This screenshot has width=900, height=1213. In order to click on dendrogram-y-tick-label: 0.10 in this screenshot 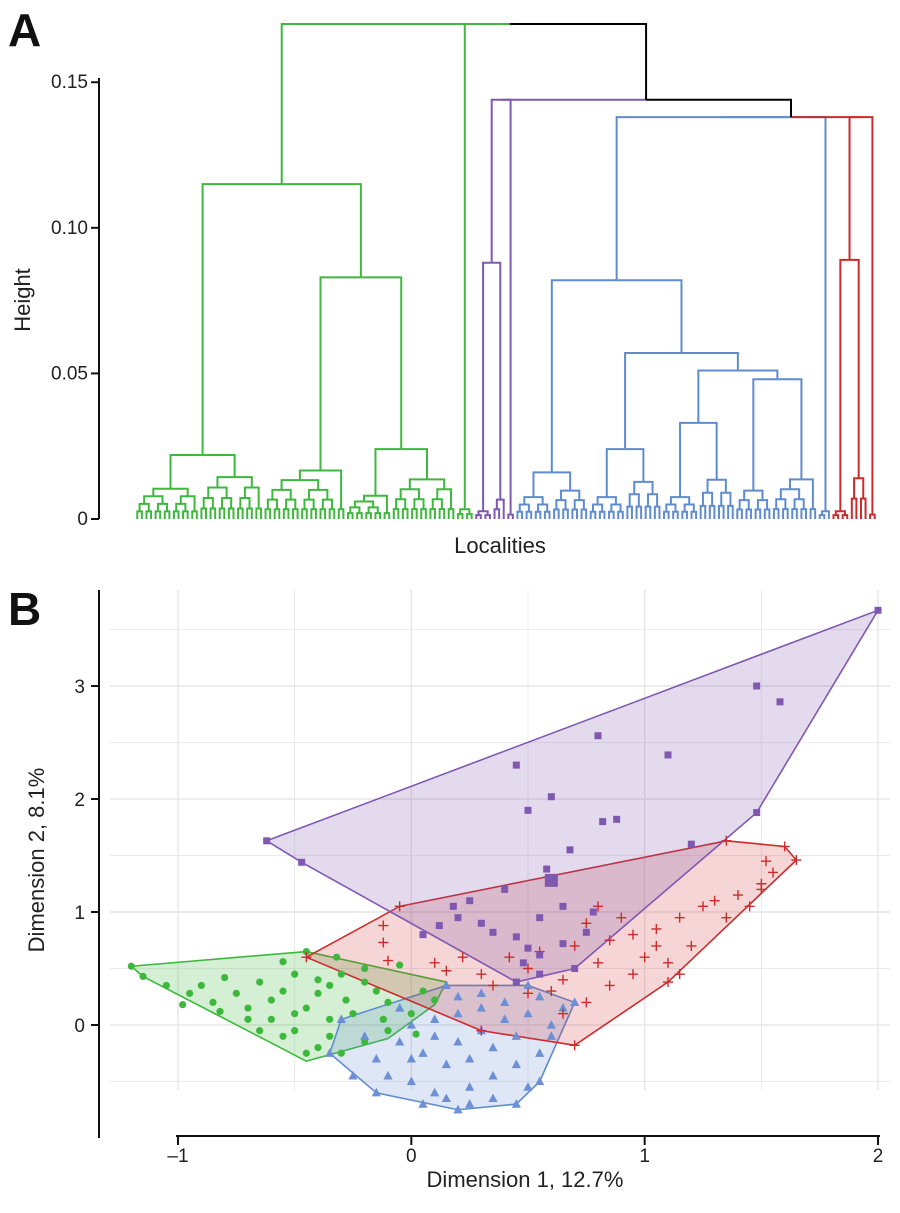, I will do `click(69, 228)`.